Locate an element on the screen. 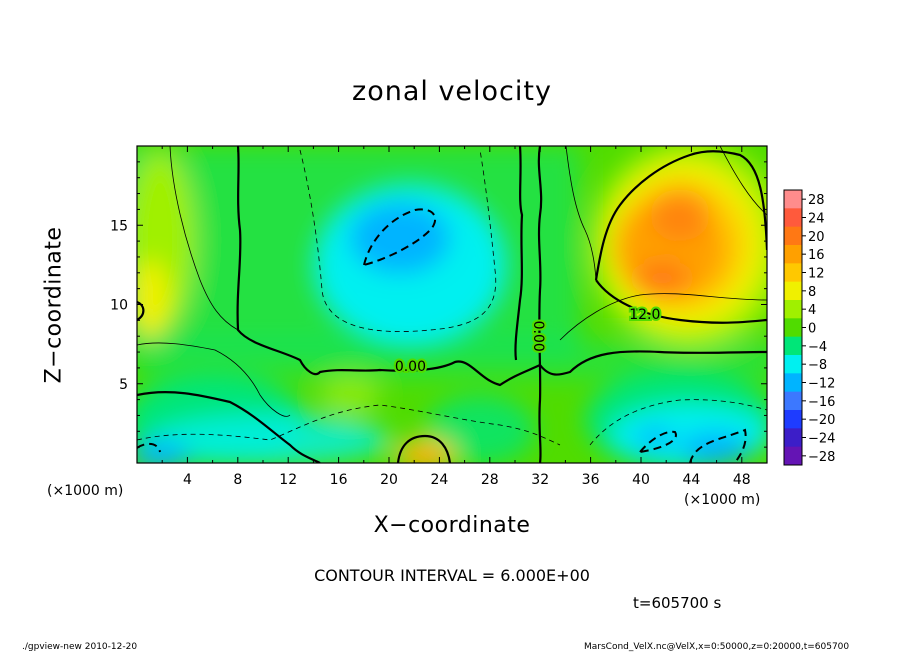 The image size is (904, 654). colorbar-label: −24 is located at coordinates (821, 439).